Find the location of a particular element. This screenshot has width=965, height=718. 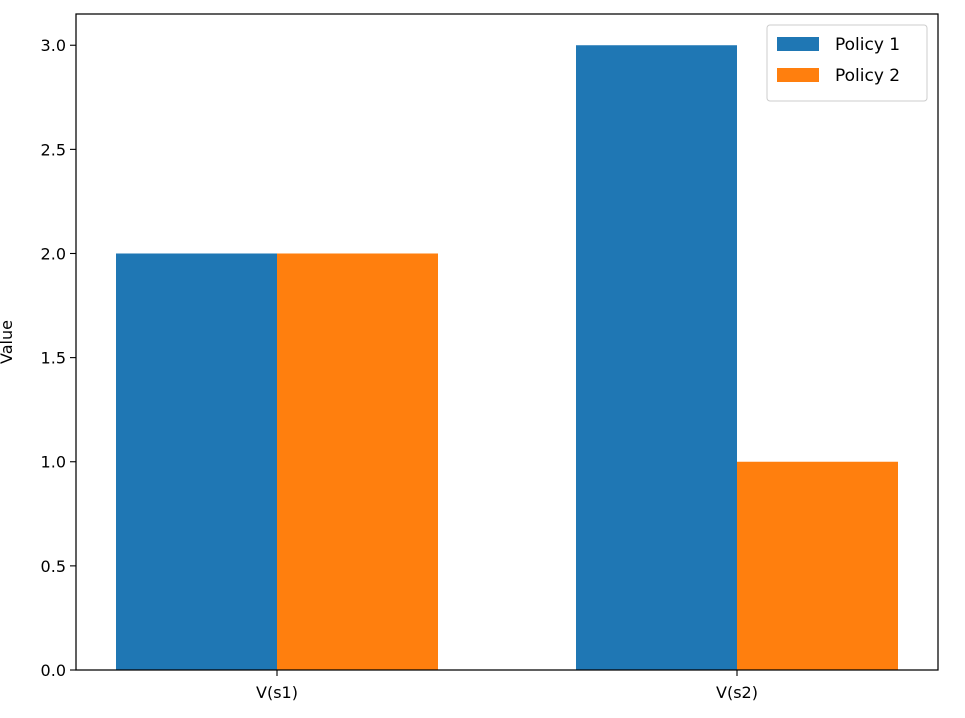

y-axis-label: Value is located at coordinates (8, 342).